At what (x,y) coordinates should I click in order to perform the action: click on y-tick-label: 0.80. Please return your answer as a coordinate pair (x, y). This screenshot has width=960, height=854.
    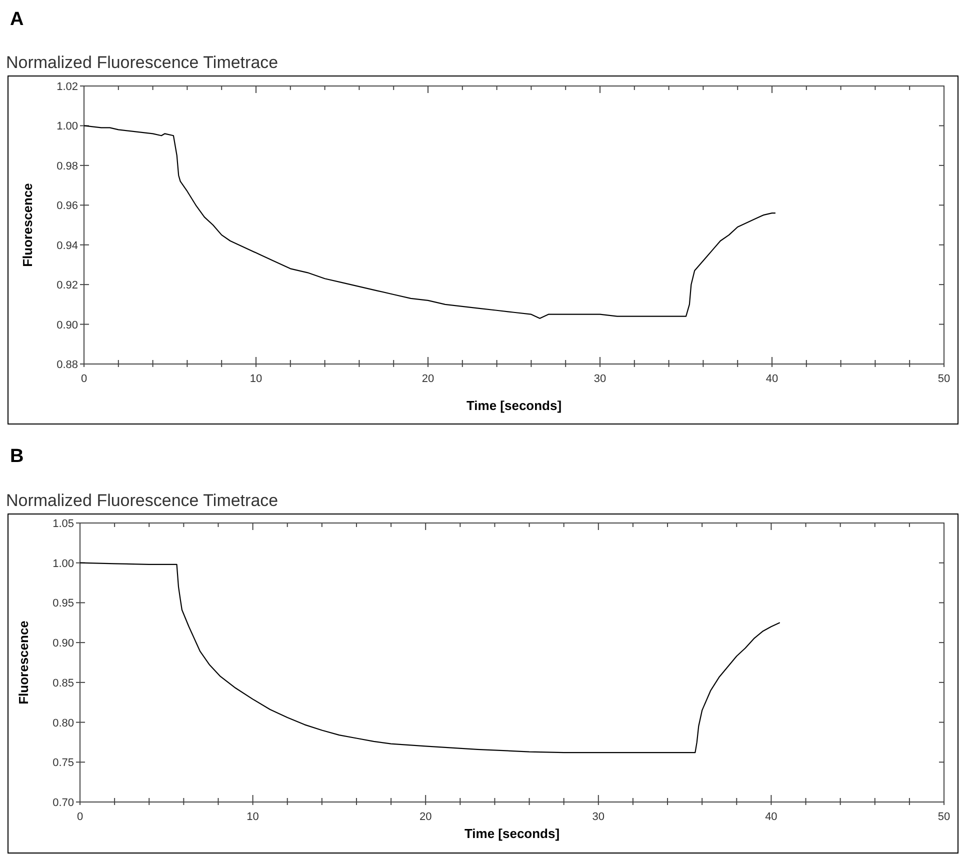
    Looking at the image, I should click on (63, 723).